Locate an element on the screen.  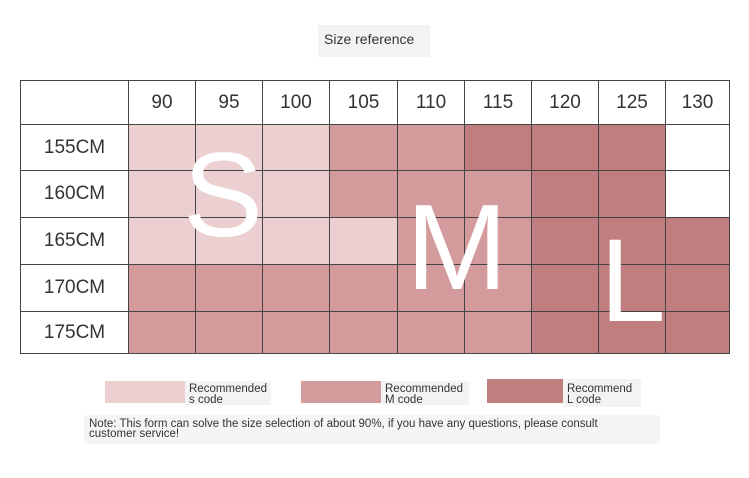
column-header: 100 is located at coordinates (296, 103).